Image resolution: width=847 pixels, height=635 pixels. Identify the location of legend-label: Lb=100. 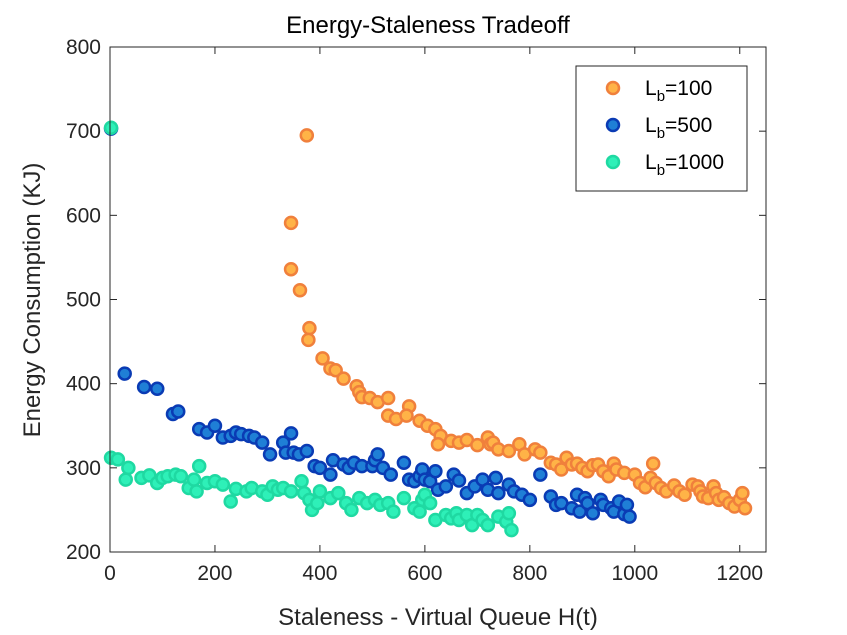
(678, 91).